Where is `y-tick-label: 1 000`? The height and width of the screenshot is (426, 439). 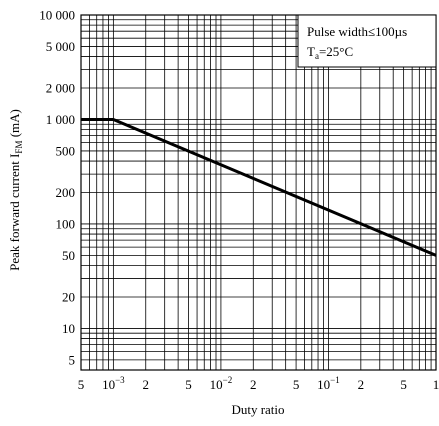 y-tick-label: 1 000 is located at coordinates (60, 119).